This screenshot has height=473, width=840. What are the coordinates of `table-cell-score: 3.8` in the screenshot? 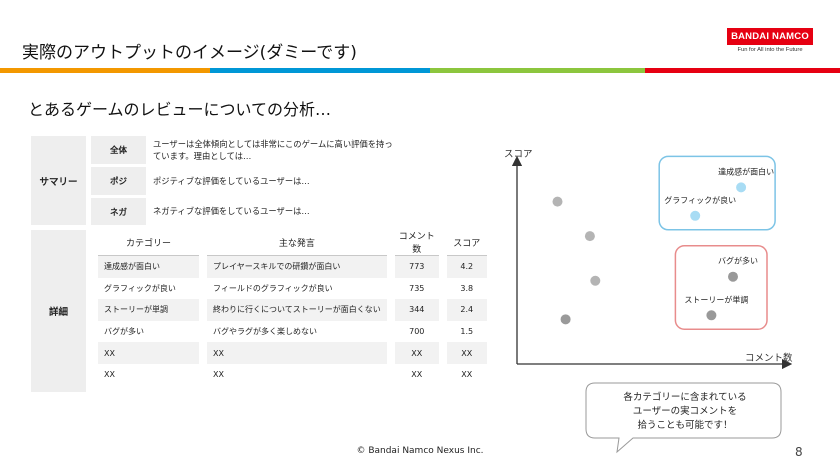 It's located at (467, 288).